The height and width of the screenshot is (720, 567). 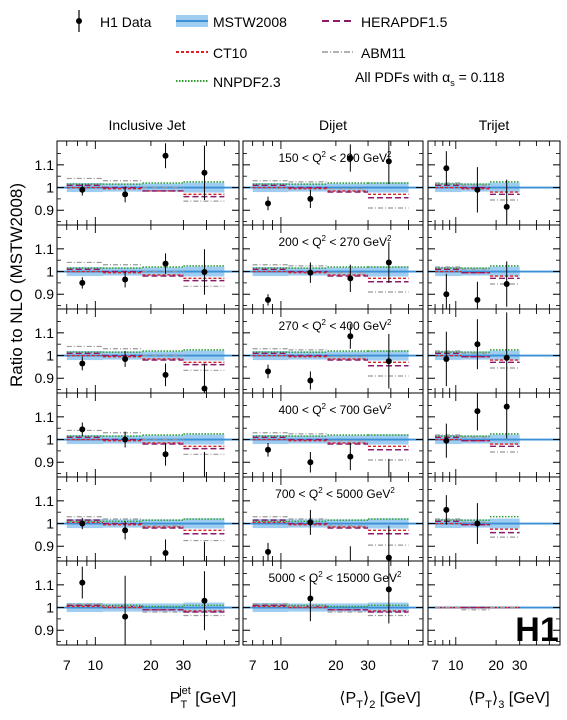 I want to click on col-title-dijet: Dijet, so click(x=333, y=125).